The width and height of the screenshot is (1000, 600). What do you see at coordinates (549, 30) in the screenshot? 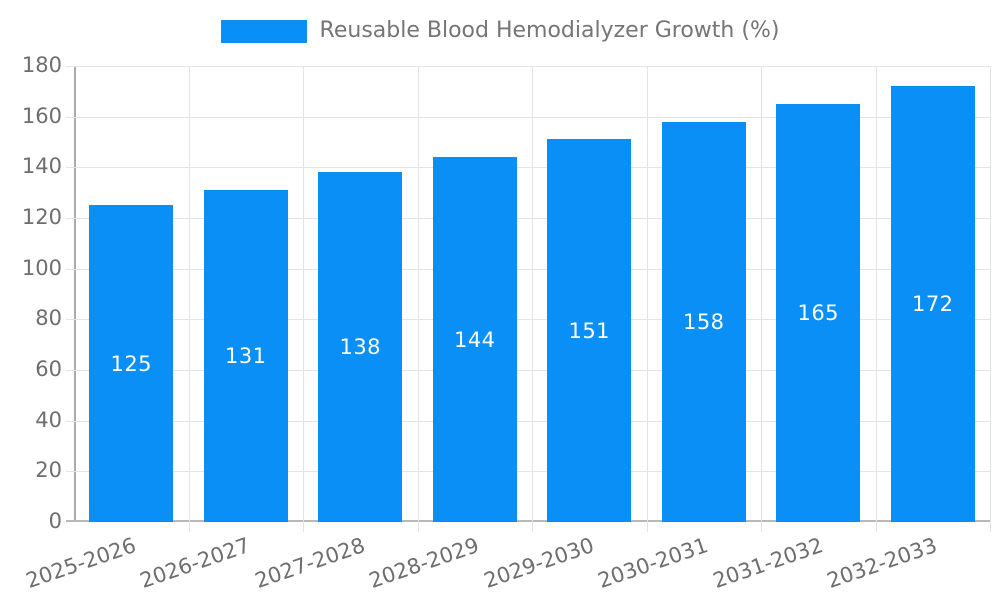
I see `legend-label: Reusable Blood Hemodialyzer Growth (%)` at bounding box center [549, 30].